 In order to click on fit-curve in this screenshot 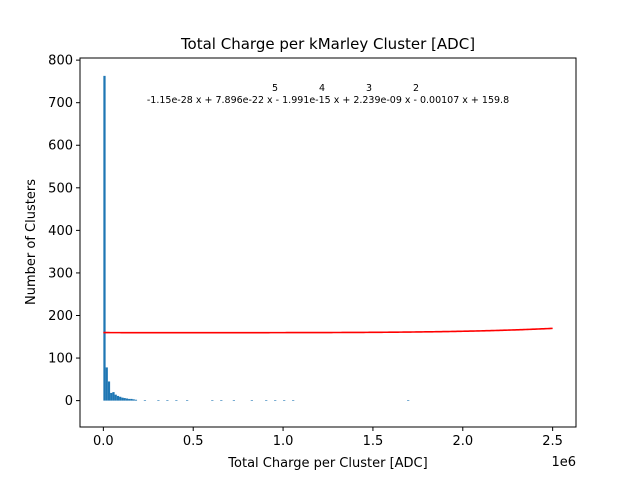, I will do `click(328, 330)`.